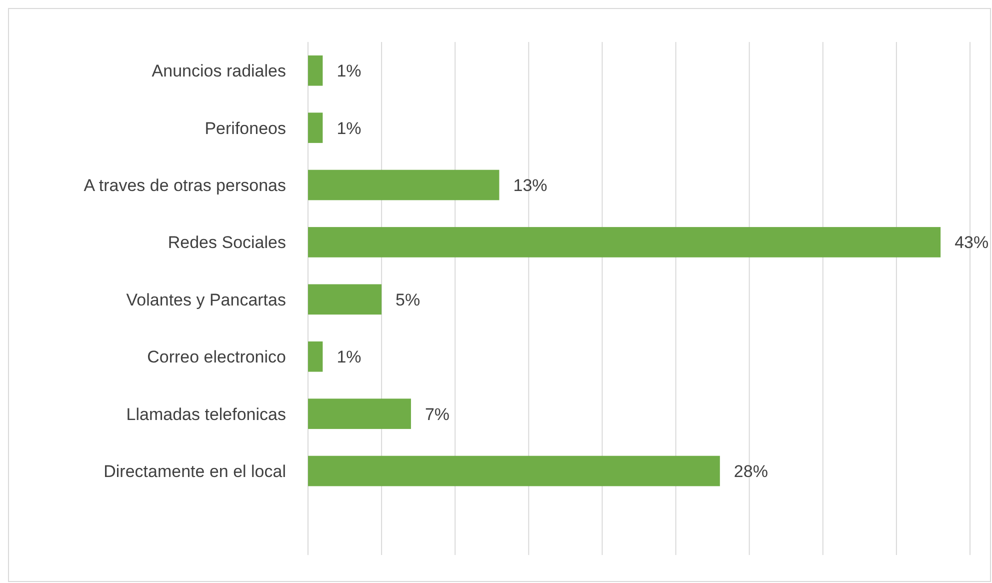  I want to click on y-tick-label: Volantes y Pancartas, so click(206, 300).